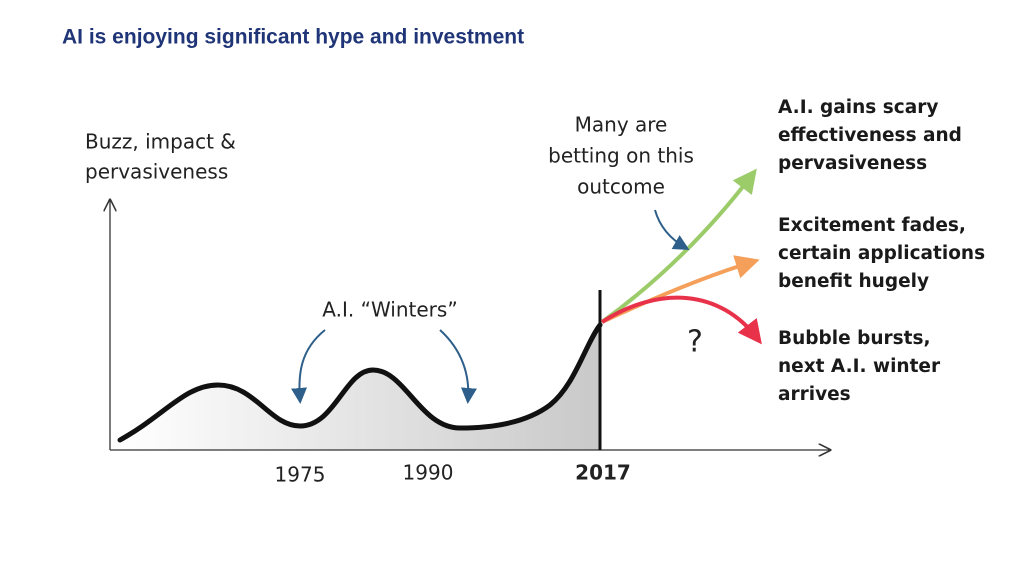  Describe the element at coordinates (156, 172) in the screenshot. I see `y-axis-label: pervasiveness` at that location.